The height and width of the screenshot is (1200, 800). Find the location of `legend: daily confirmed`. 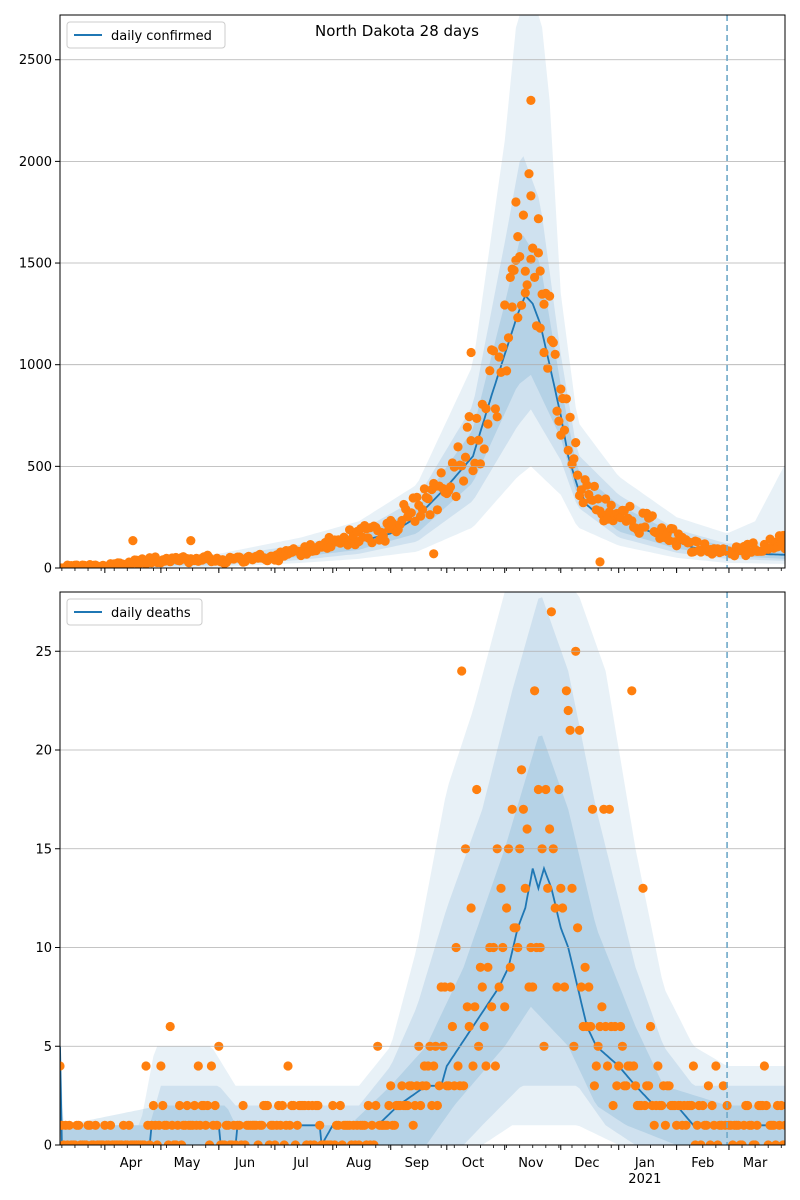

legend: daily confirmed is located at coordinates (146, 35).